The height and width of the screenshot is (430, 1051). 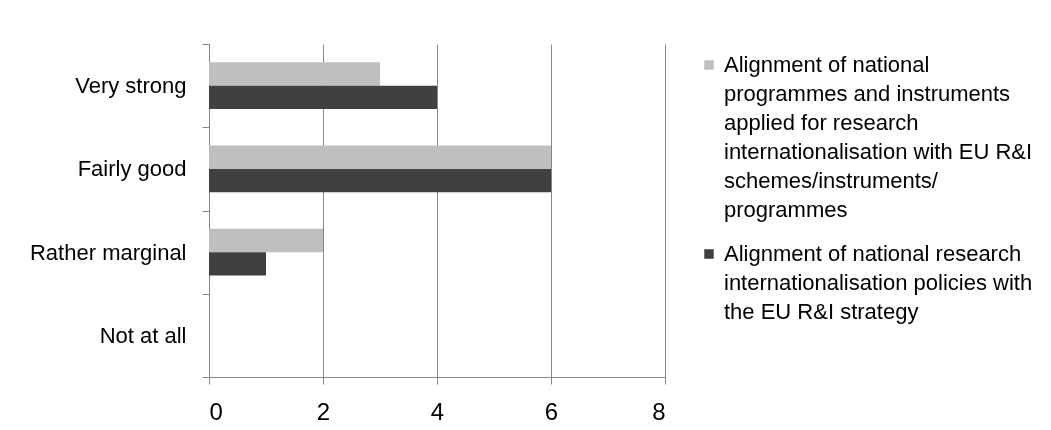 What do you see at coordinates (551, 411) in the screenshot?
I see `x-tick-label: 6` at bounding box center [551, 411].